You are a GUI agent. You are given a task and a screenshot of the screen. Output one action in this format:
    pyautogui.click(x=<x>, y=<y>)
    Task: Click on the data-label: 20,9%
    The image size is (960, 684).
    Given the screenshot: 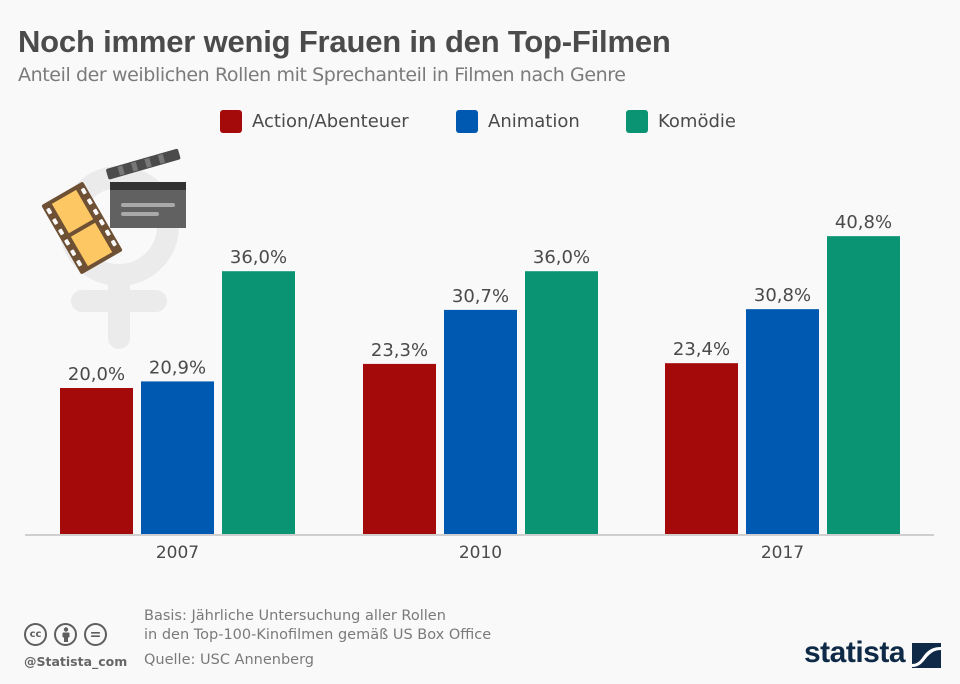 What is the action you would take?
    pyautogui.click(x=177, y=367)
    